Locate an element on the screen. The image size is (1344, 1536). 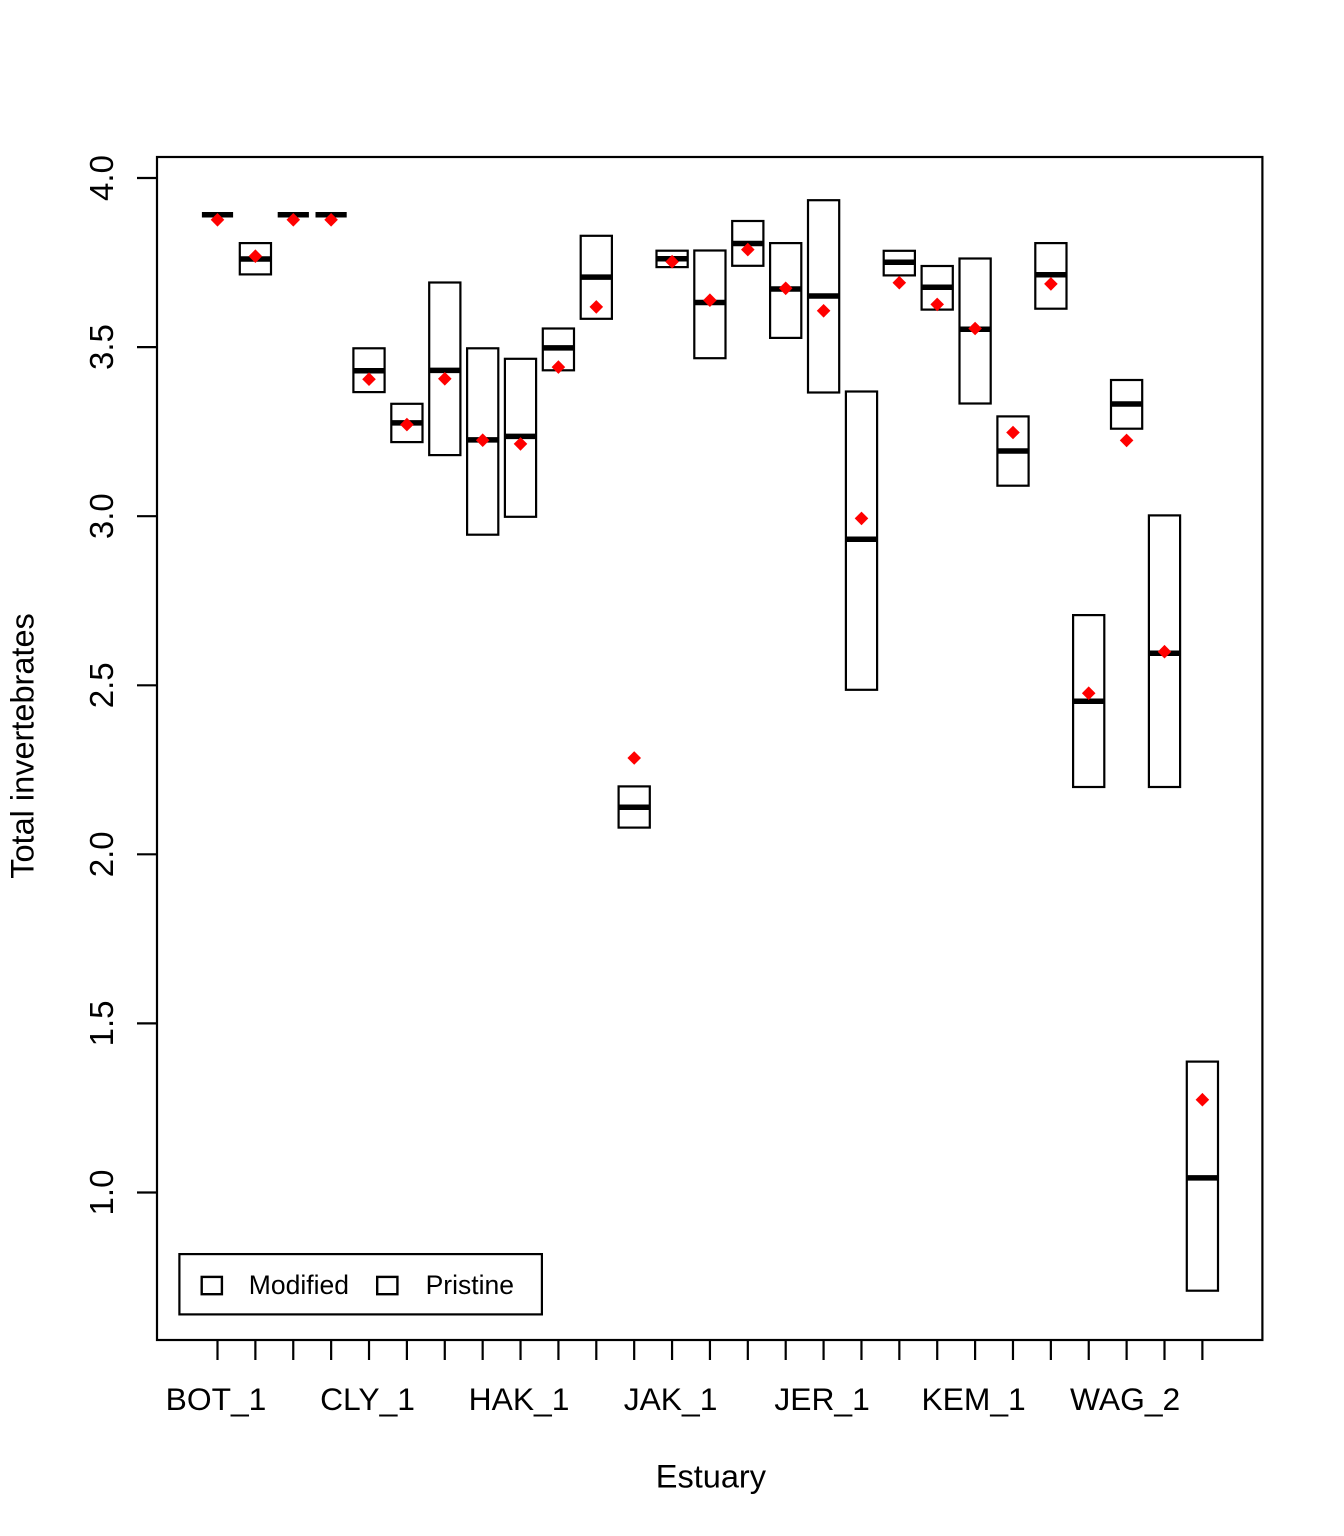
svg-text: HAK_1 is located at coordinates (519, 1399).